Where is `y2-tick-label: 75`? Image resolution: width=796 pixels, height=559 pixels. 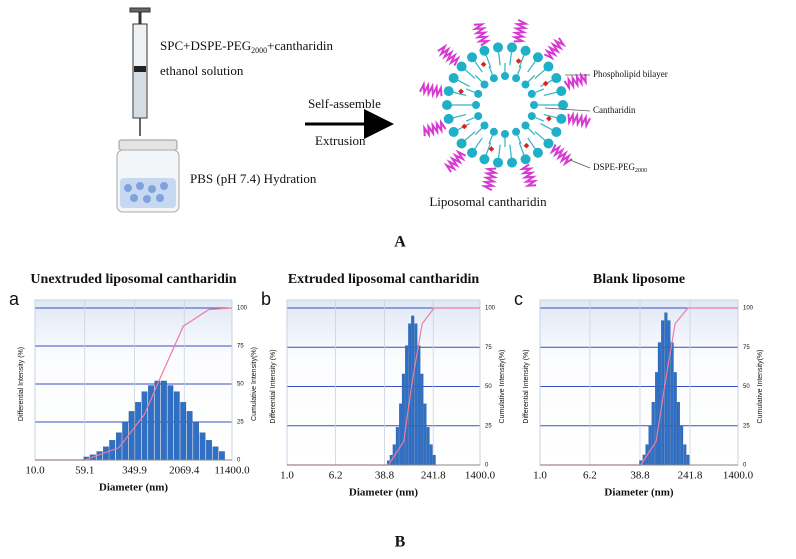 y2-tick-label: 75 is located at coordinates (488, 348).